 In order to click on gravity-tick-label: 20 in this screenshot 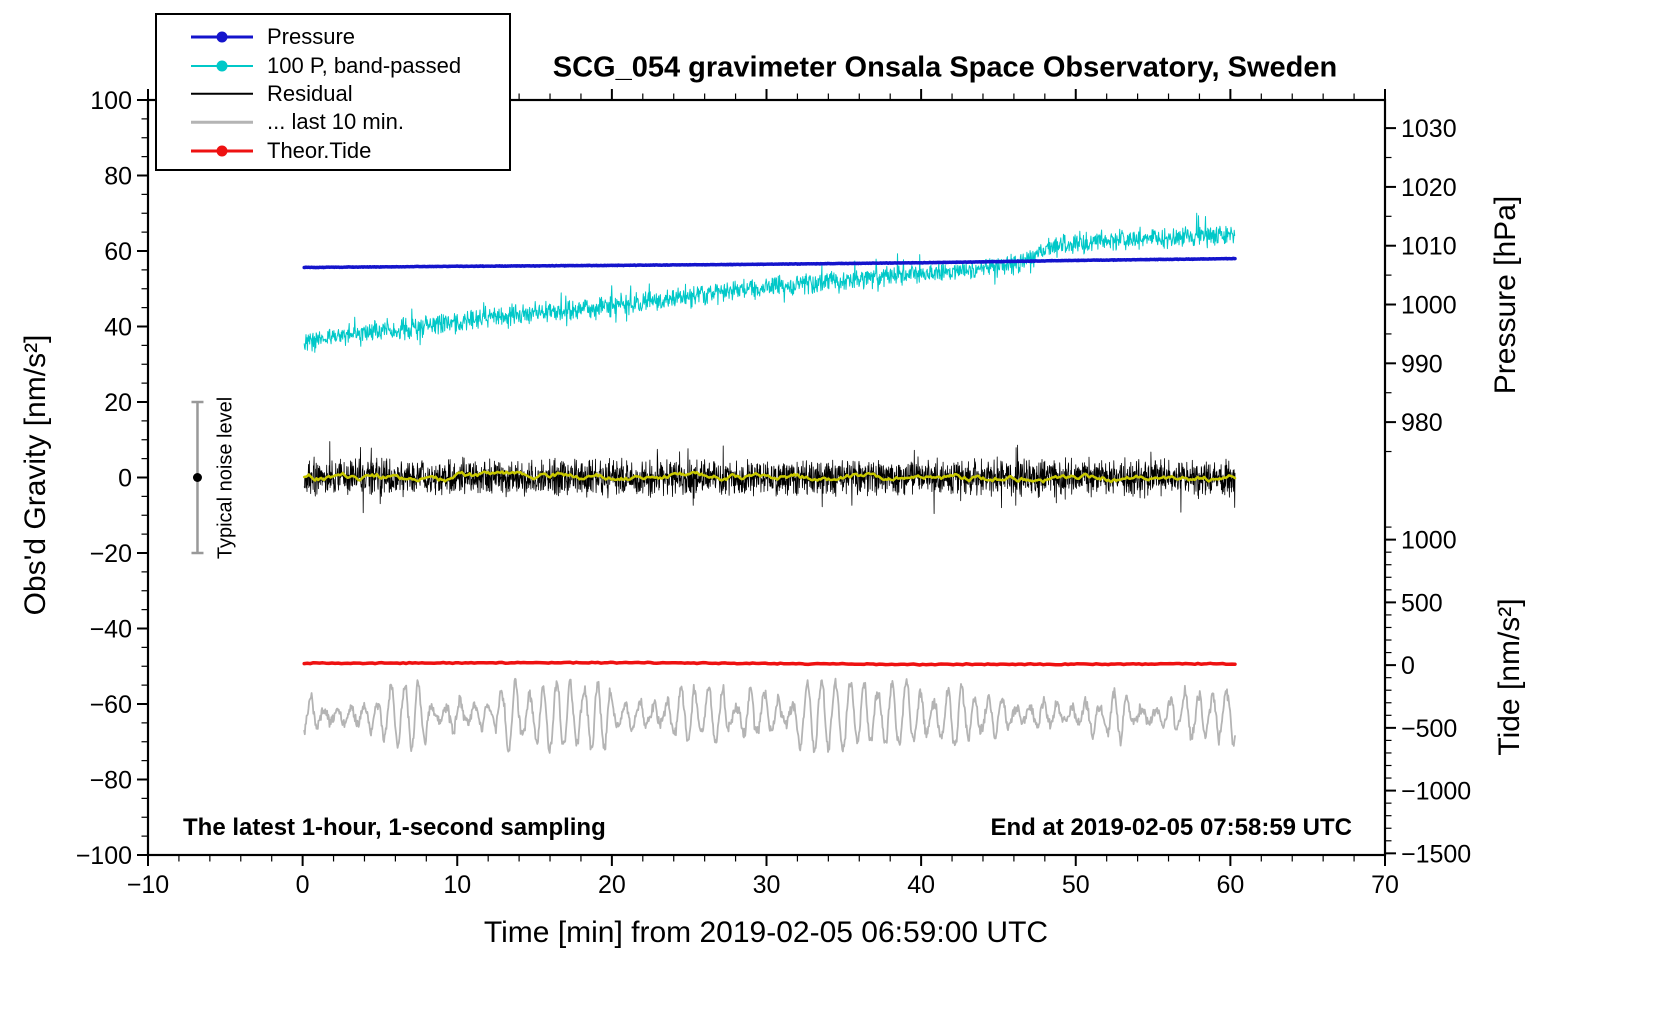, I will do `click(118, 403)`.